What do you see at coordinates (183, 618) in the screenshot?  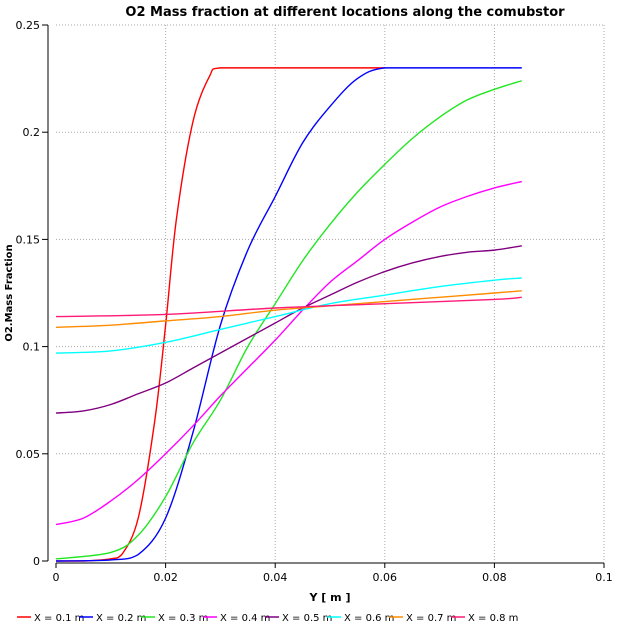 I see `legend-label: X = 0.3 m` at bounding box center [183, 618].